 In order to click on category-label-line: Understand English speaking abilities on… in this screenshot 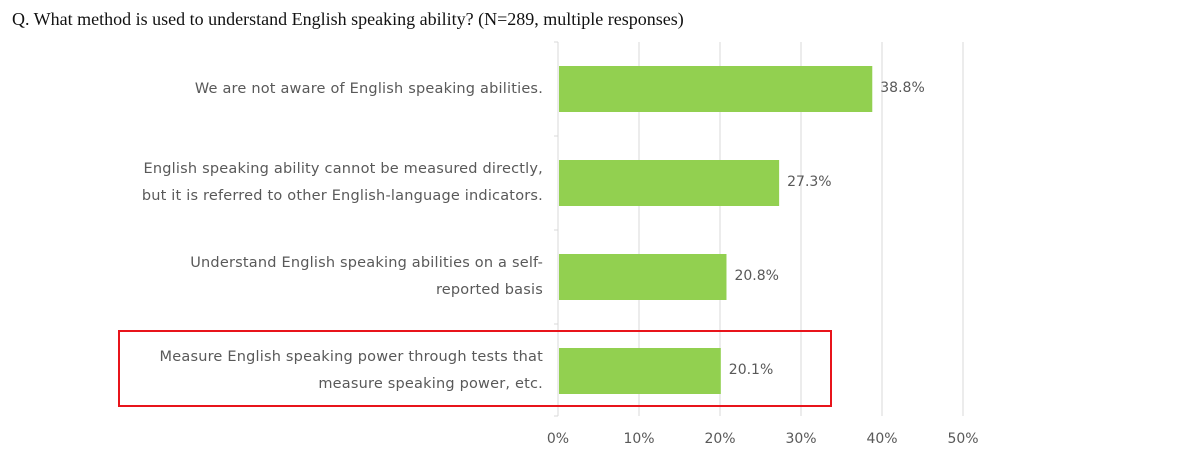, I will do `click(366, 263)`.